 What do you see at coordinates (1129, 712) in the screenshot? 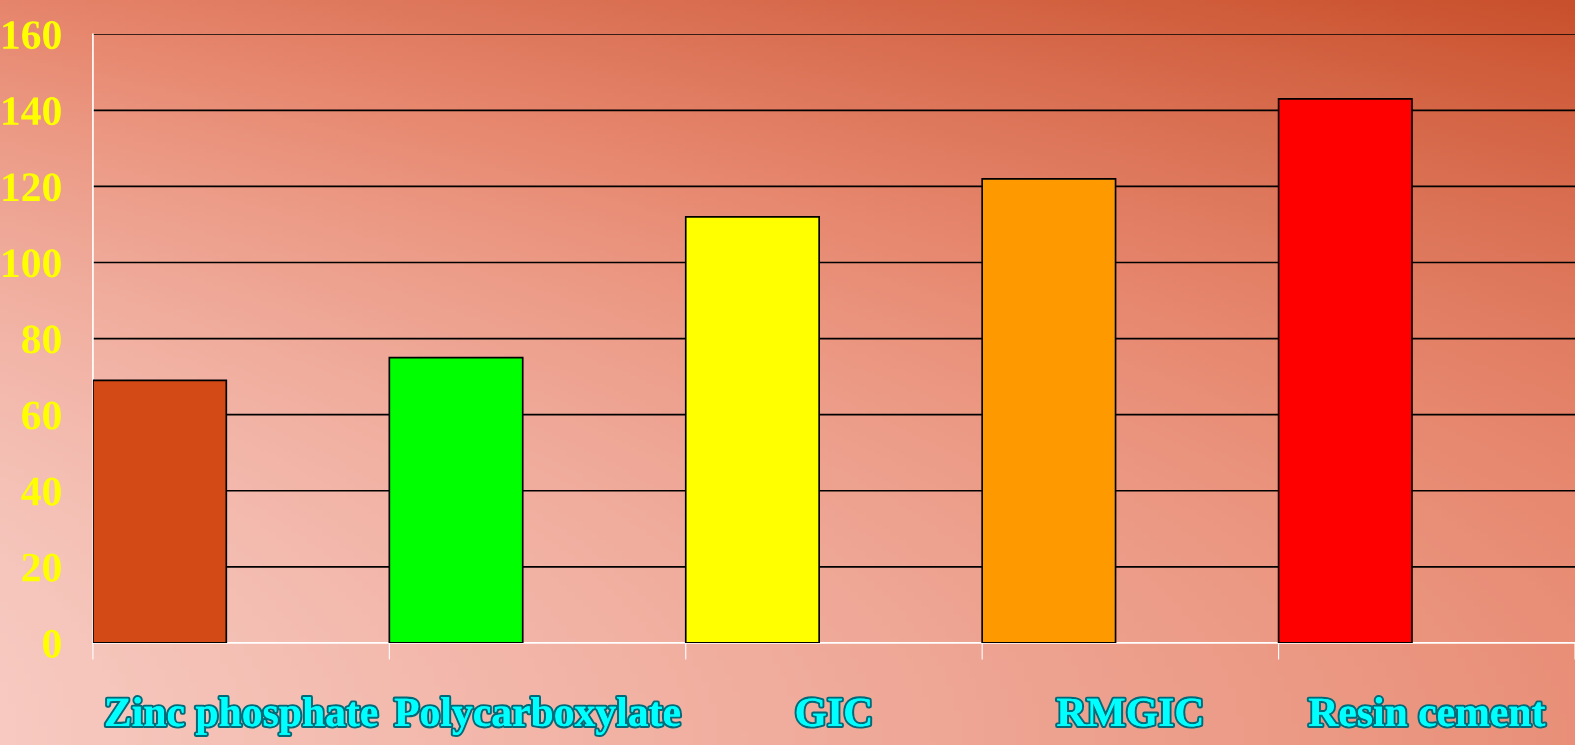
I see `x-tick-label: RMGIC` at bounding box center [1129, 712].